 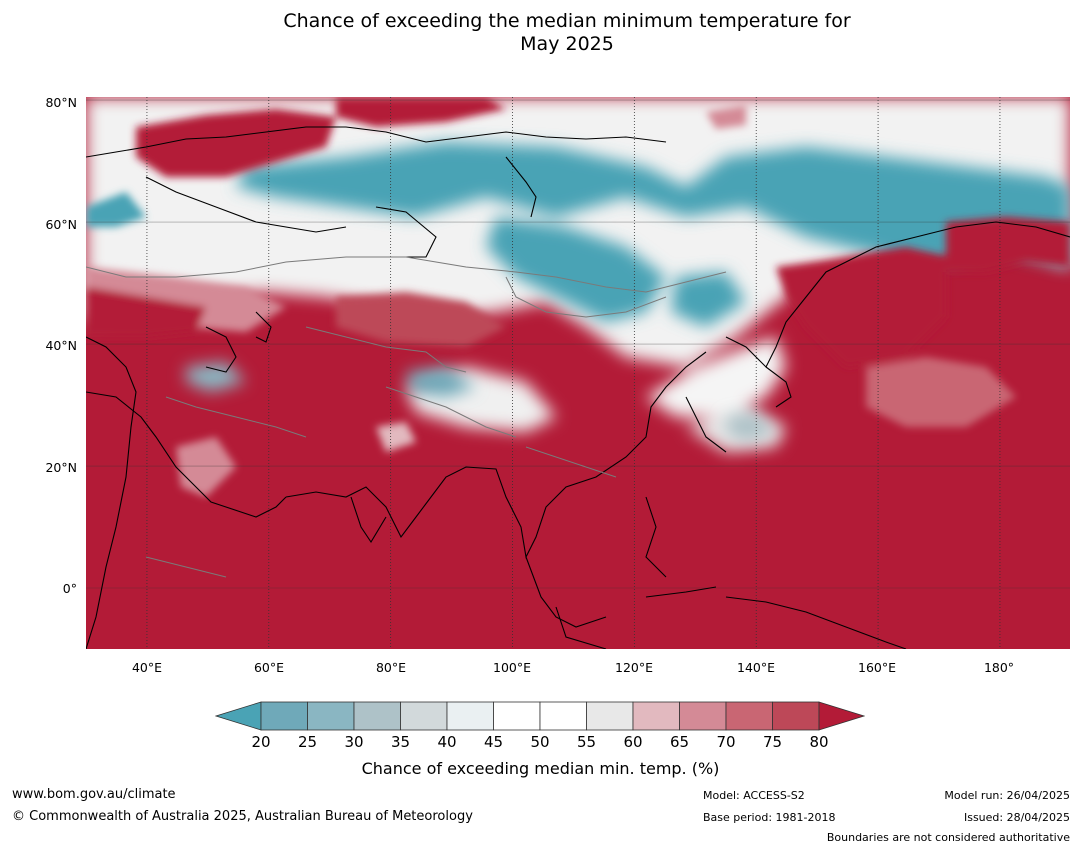 I want to click on lon-label-80e: 80°E, so click(x=391, y=667).